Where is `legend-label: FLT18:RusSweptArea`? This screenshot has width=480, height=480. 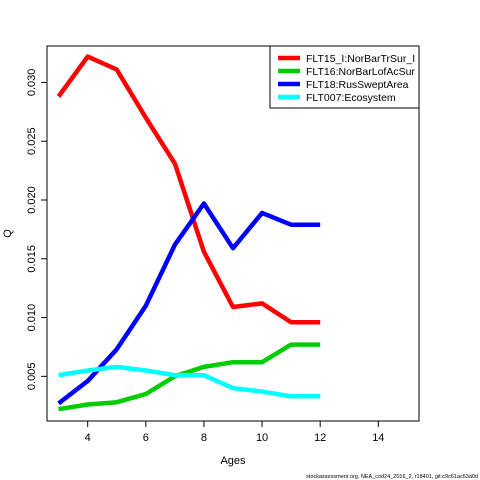
legend-label: FLT18:RusSweptArea is located at coordinates (357, 85).